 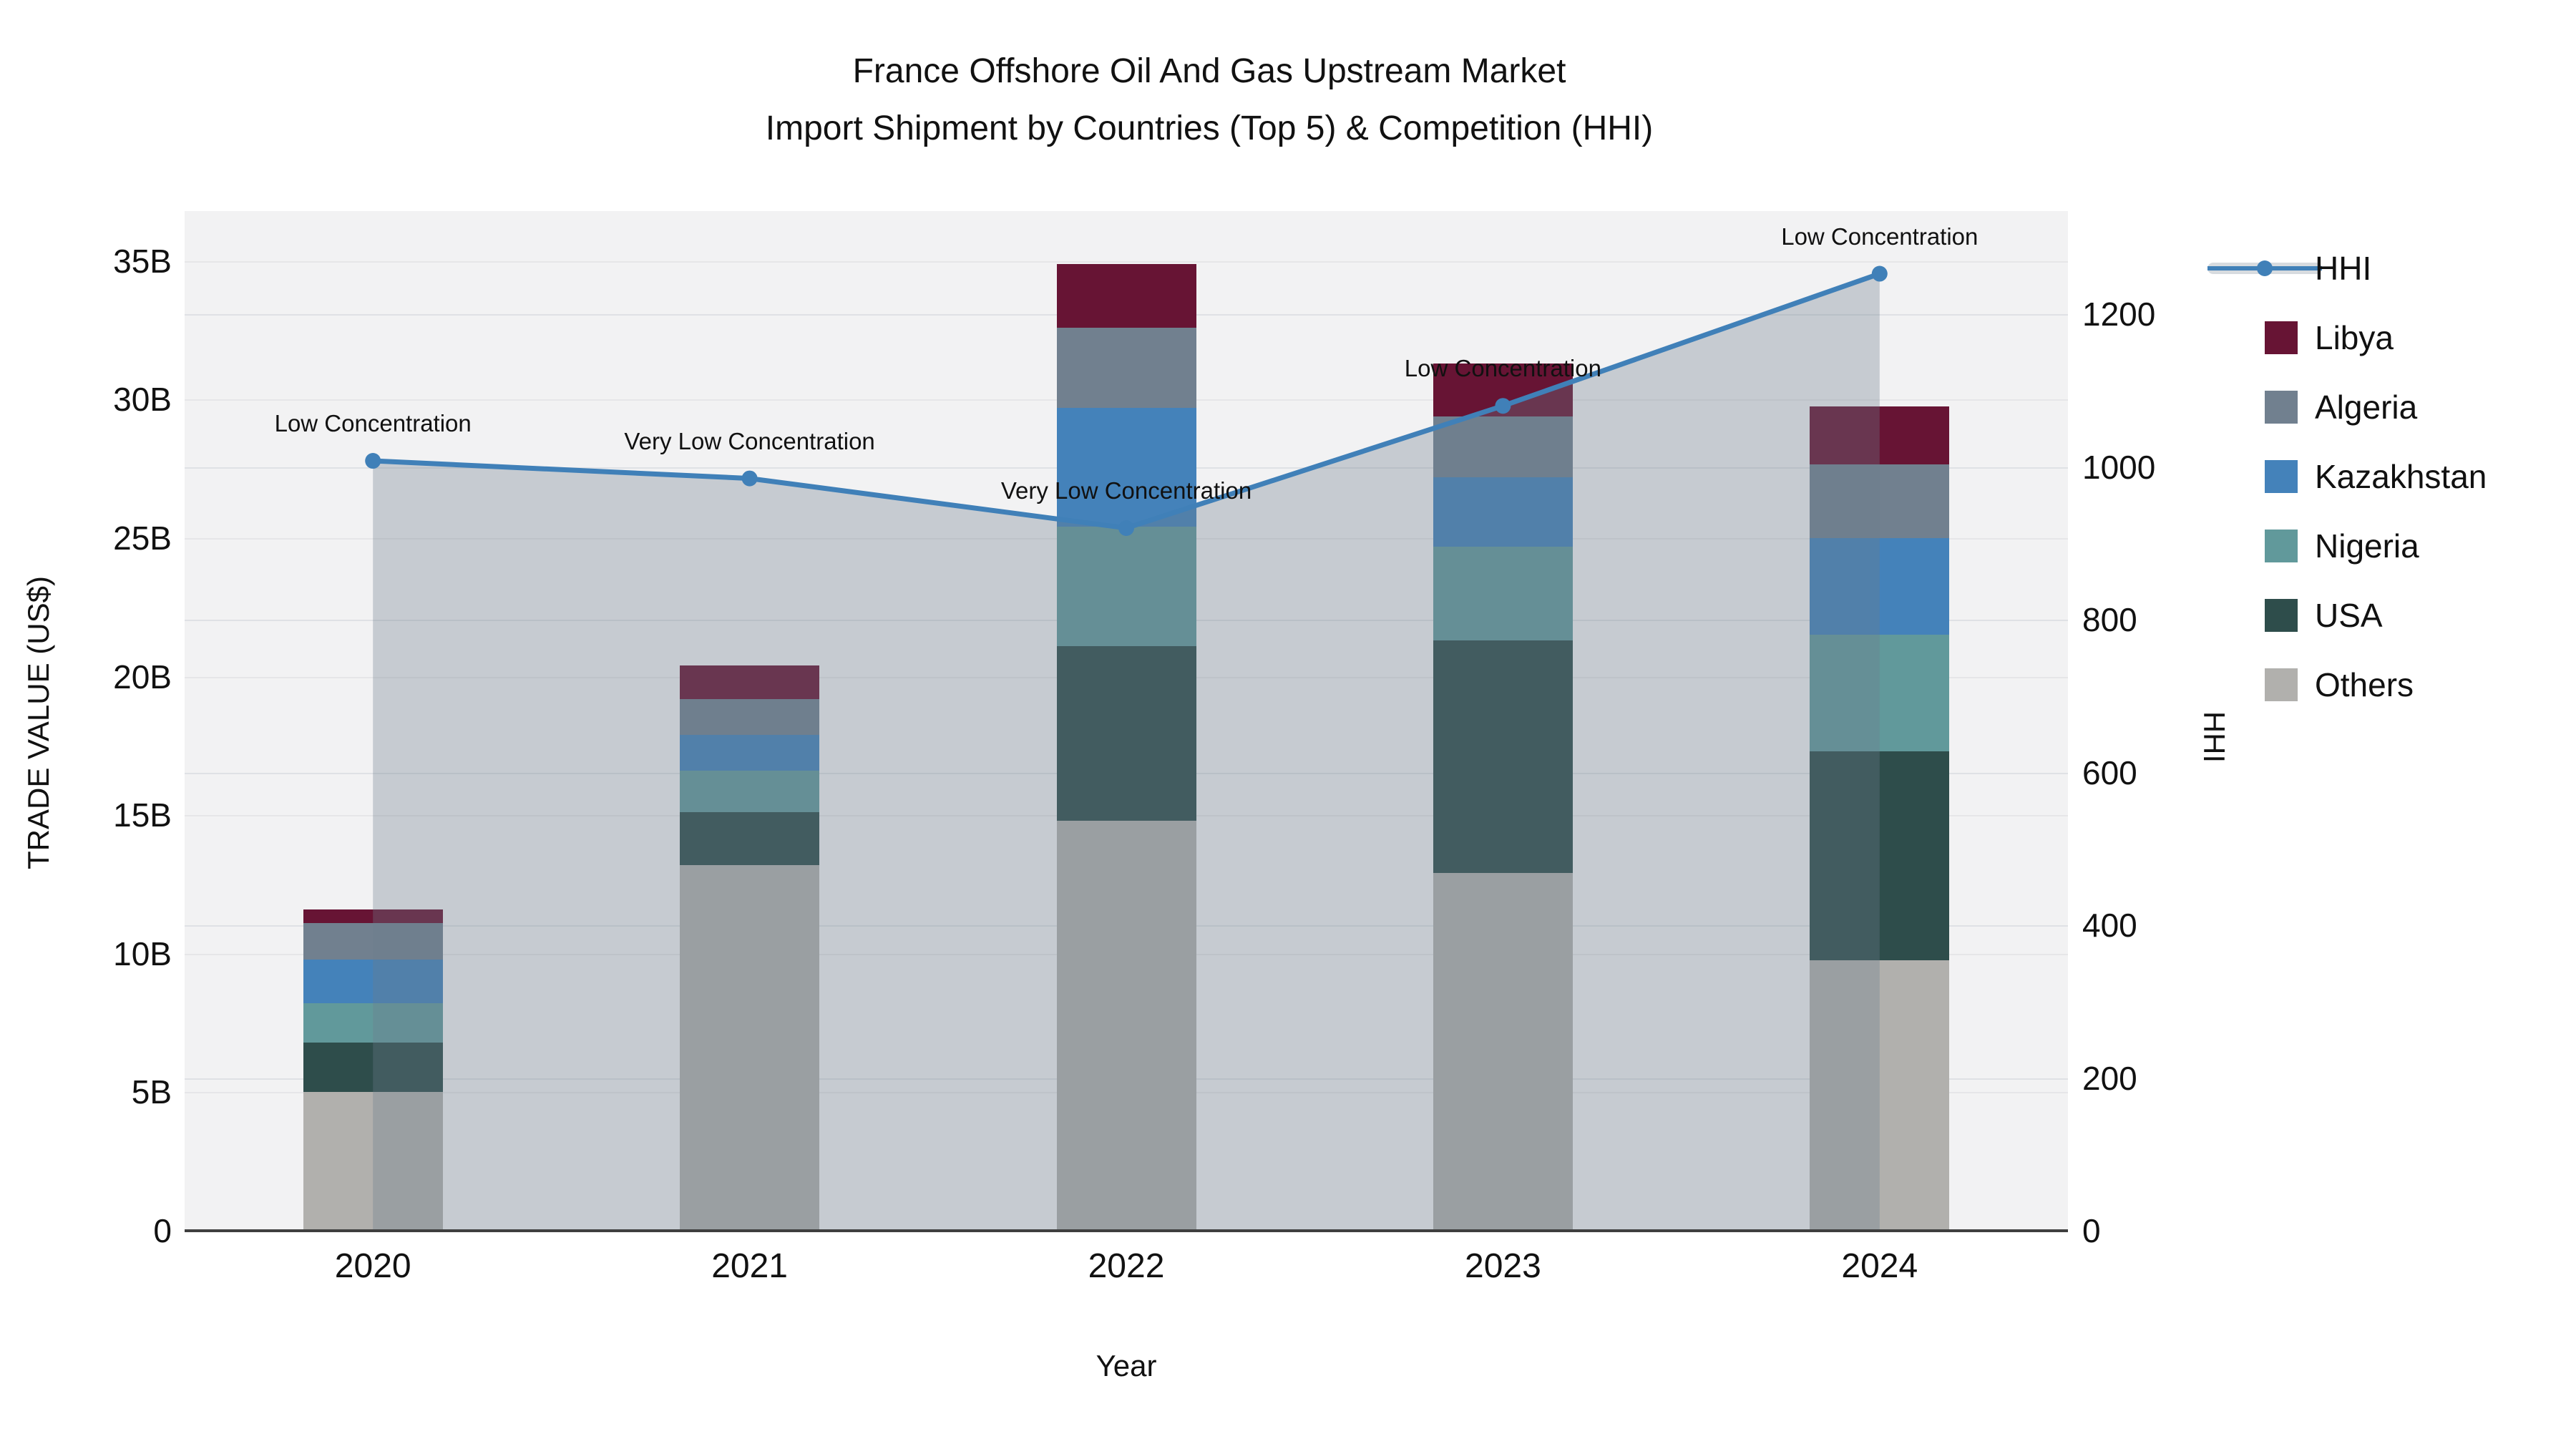 I want to click on y-axis-title-left: TRADE VALUE (US$), so click(x=38, y=722).